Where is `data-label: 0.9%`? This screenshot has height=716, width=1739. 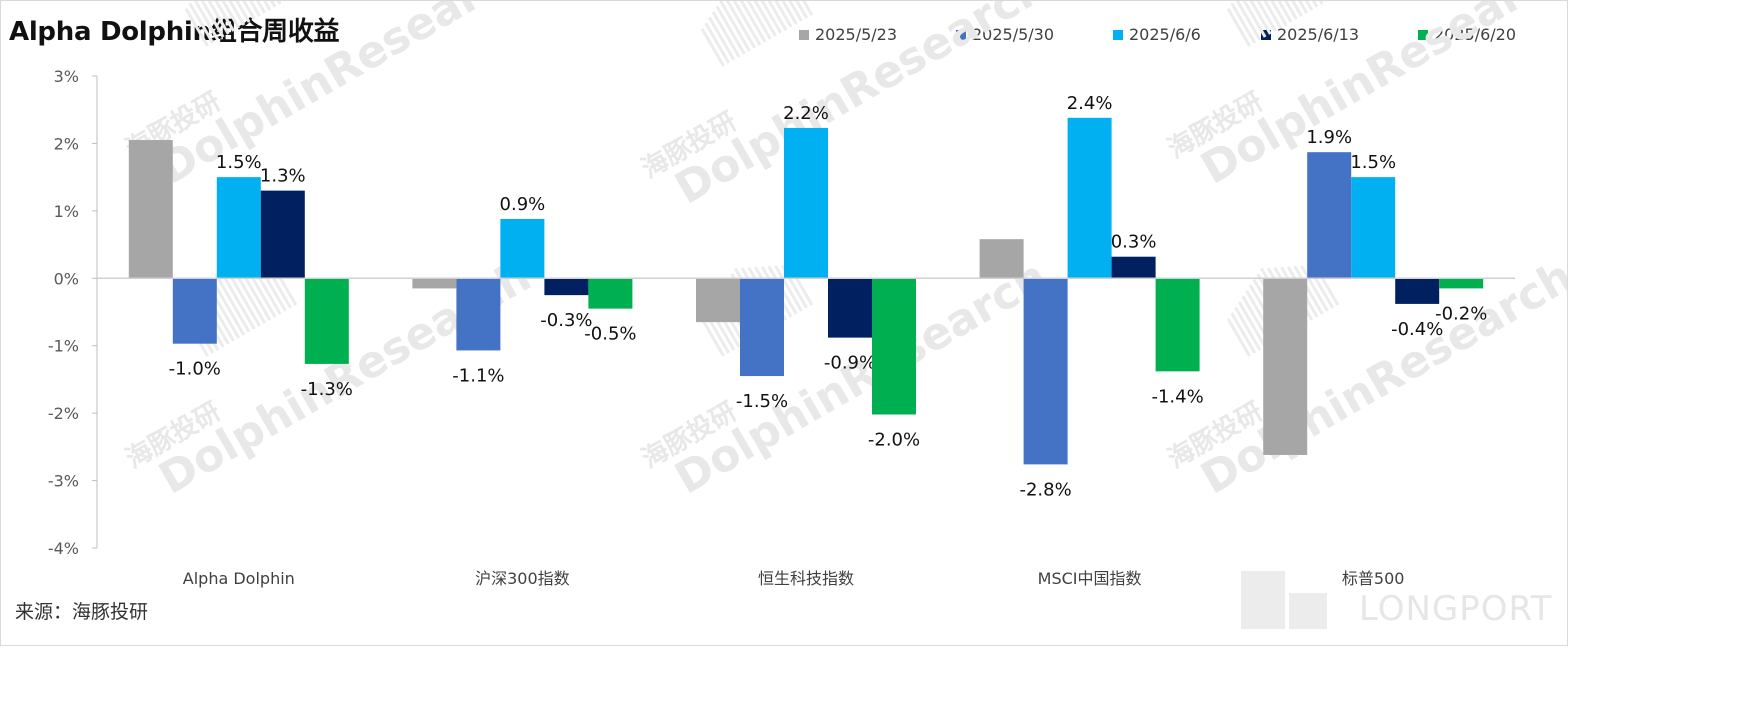
data-label: 0.9% is located at coordinates (523, 204).